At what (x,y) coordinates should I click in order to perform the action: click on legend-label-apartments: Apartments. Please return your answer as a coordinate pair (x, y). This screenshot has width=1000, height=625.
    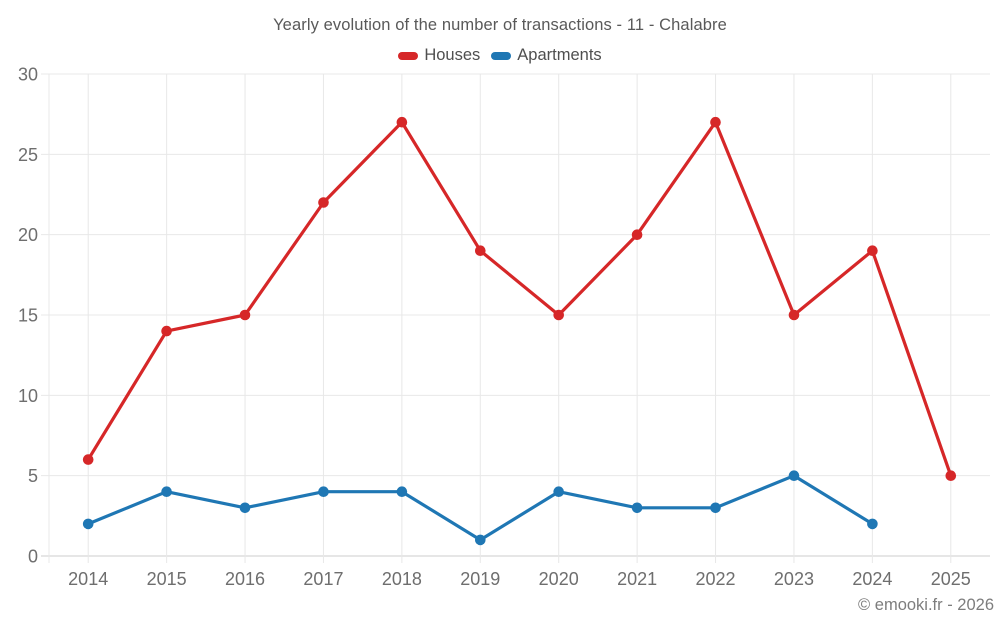
    Looking at the image, I should click on (559, 55).